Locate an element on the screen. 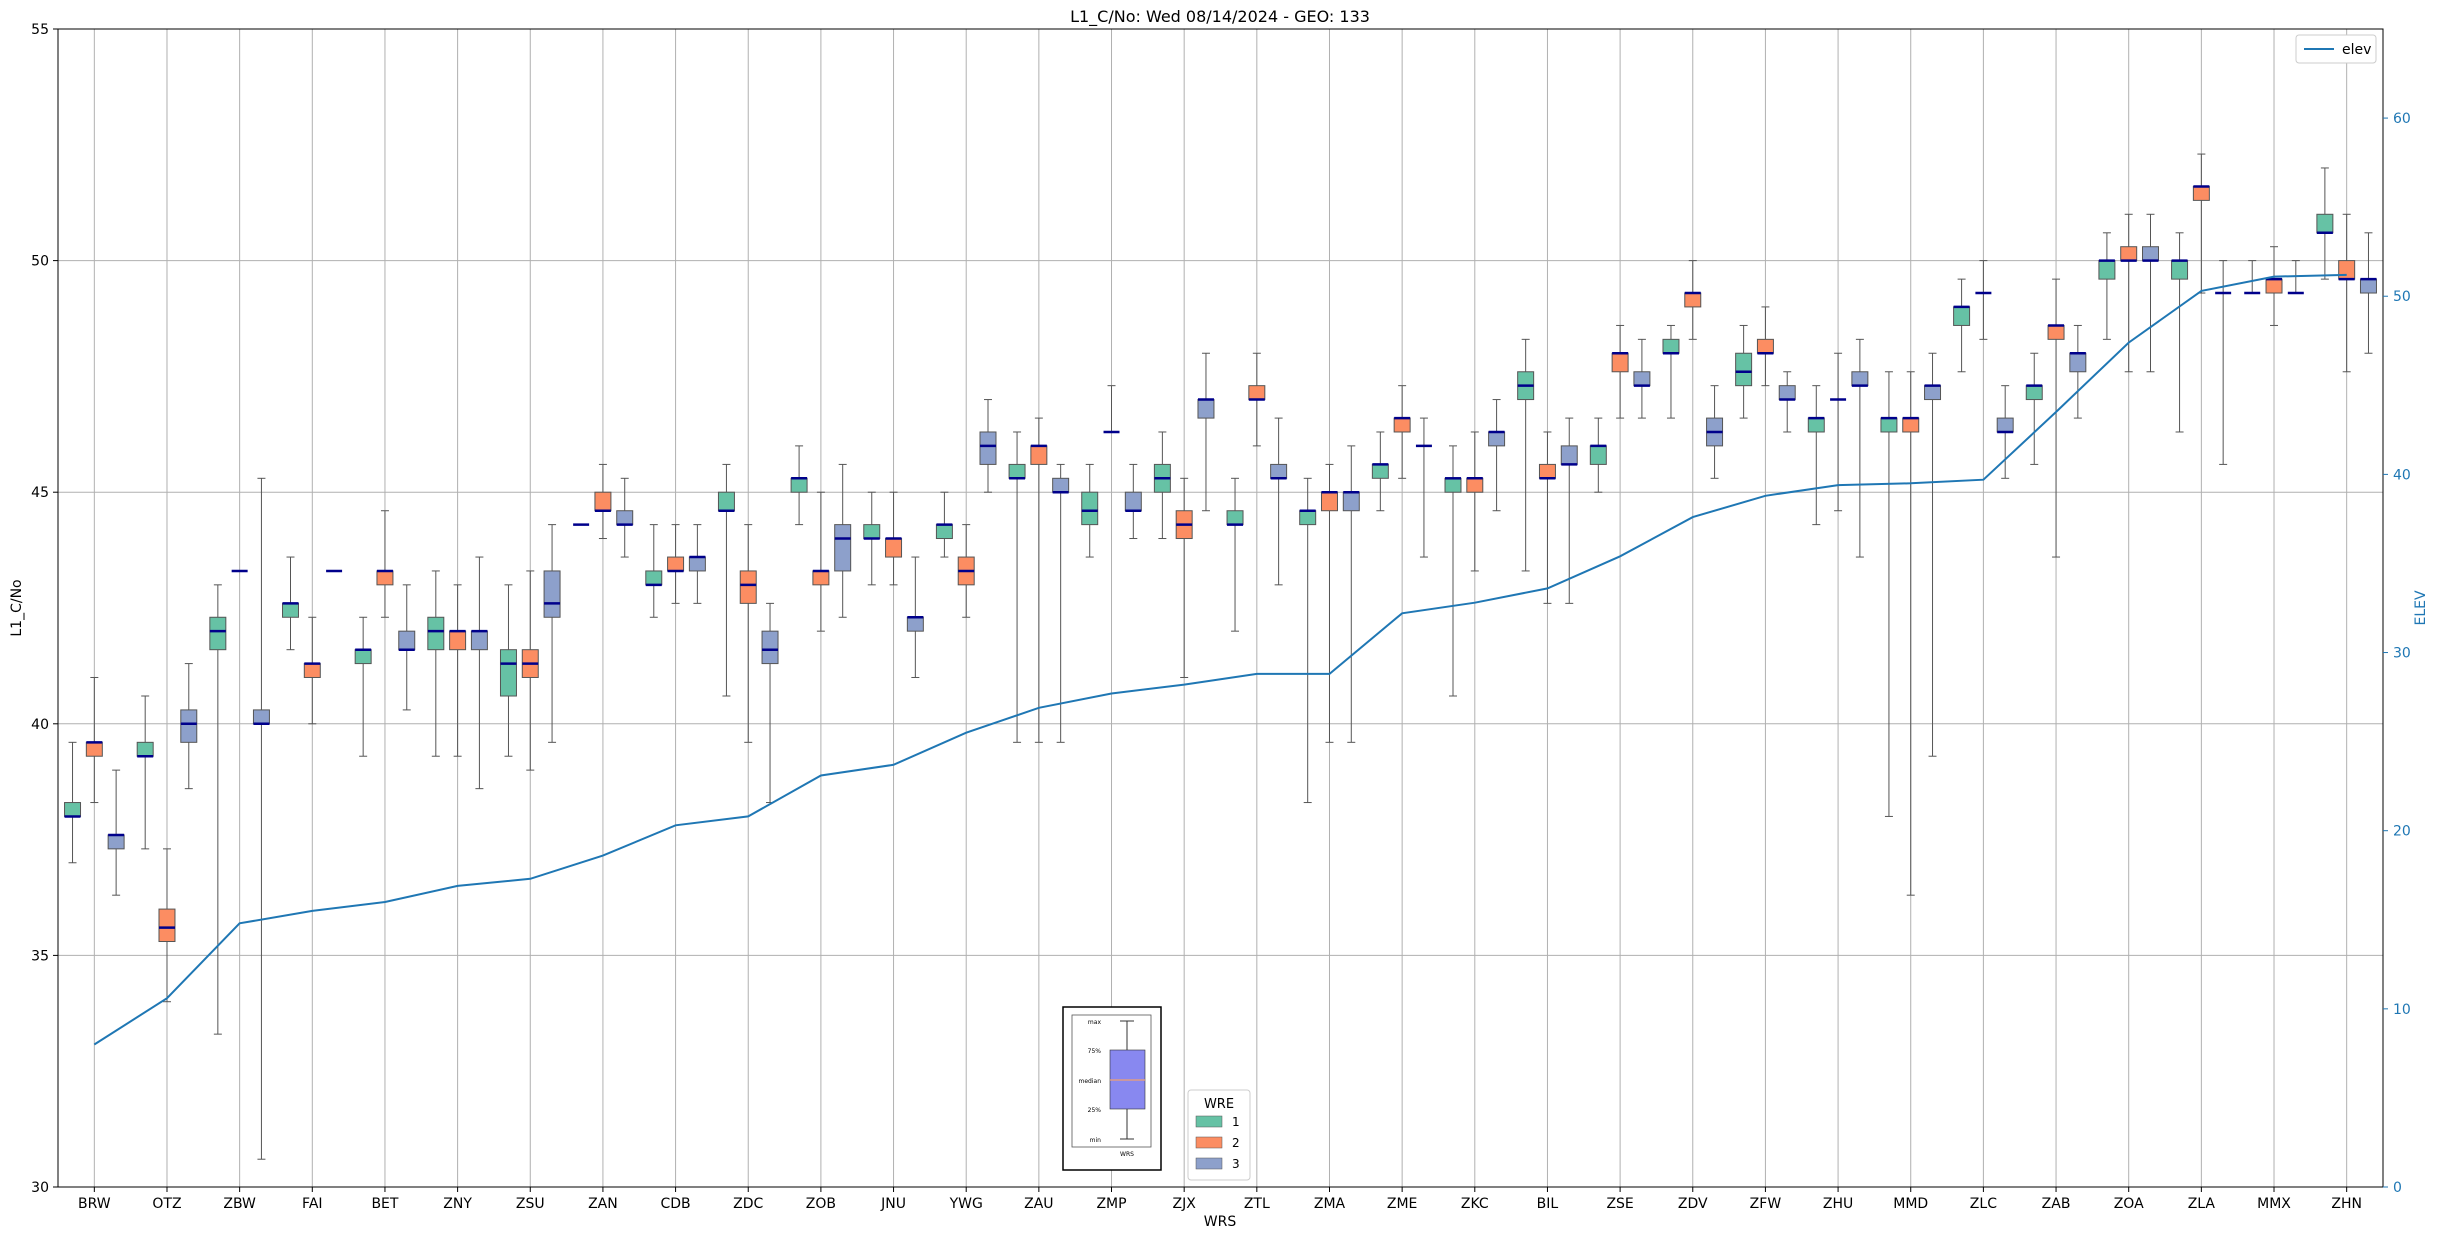  x-tick-label: FAI is located at coordinates (312, 1204).